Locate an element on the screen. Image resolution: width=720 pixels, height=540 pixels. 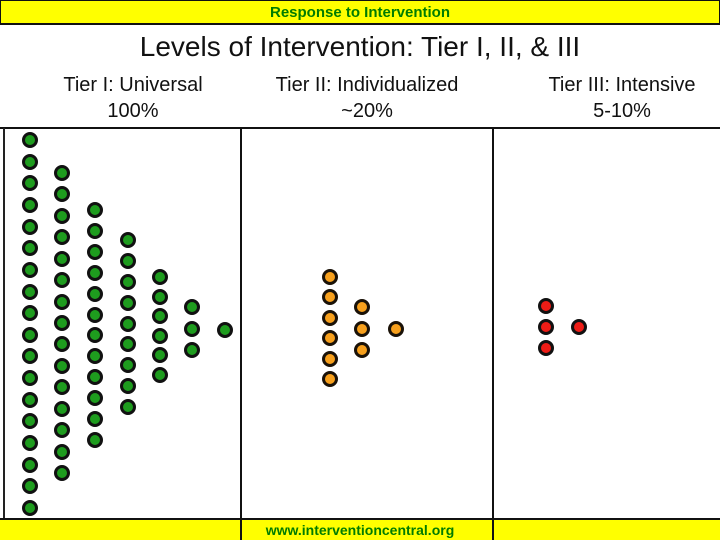
tier1-header: Tier I: Universal 100% is located at coordinates (133, 98).